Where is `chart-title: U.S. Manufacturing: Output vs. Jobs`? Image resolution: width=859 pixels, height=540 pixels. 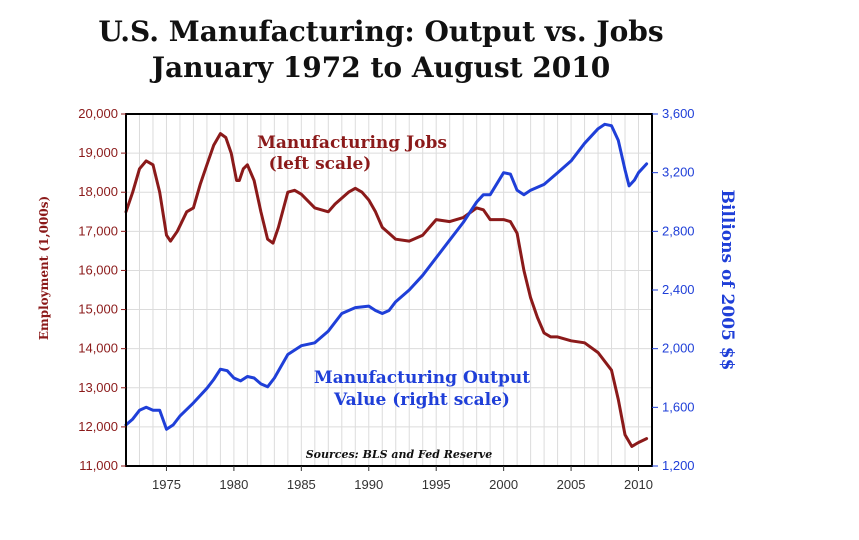 chart-title: U.S. Manufacturing: Output vs. Jobs is located at coordinates (381, 31).